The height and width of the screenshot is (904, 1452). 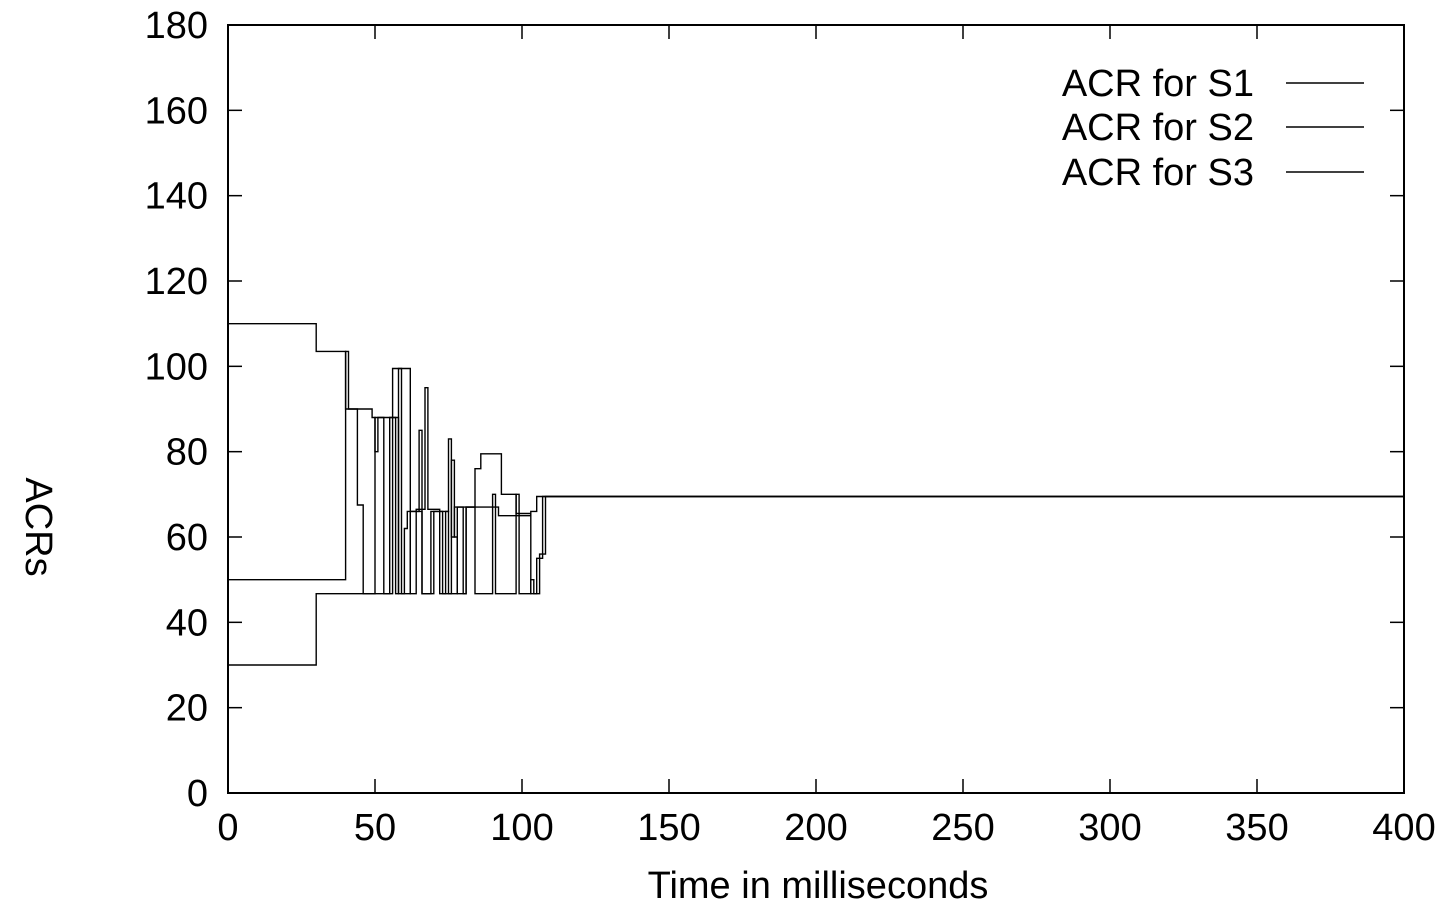 I want to click on x-tick-label: 0, so click(x=227, y=828).